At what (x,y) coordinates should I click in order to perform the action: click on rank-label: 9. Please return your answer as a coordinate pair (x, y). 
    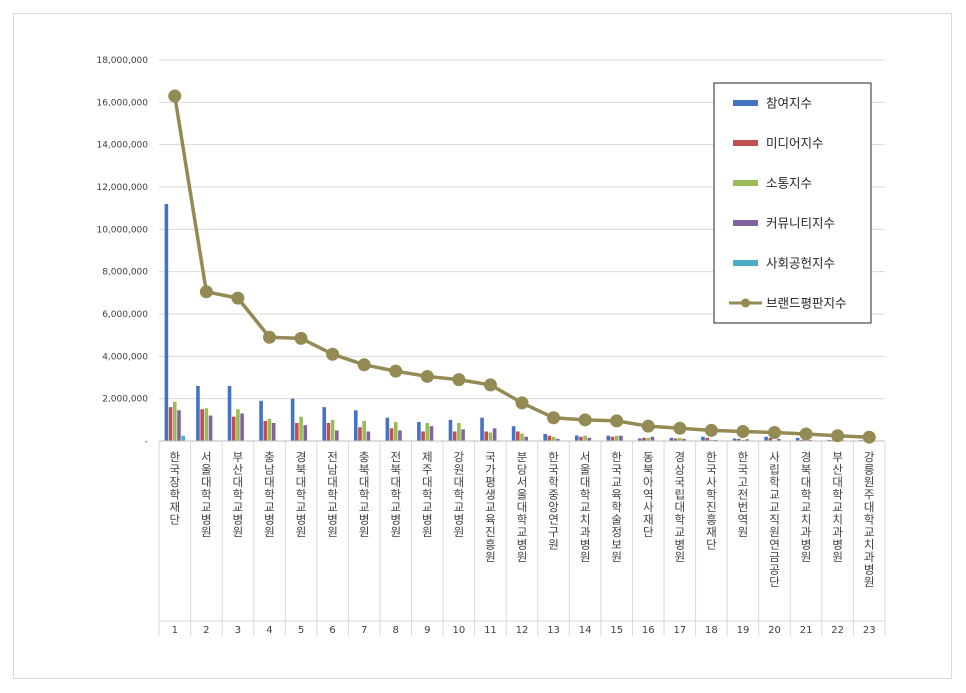
    Looking at the image, I should click on (427, 630).